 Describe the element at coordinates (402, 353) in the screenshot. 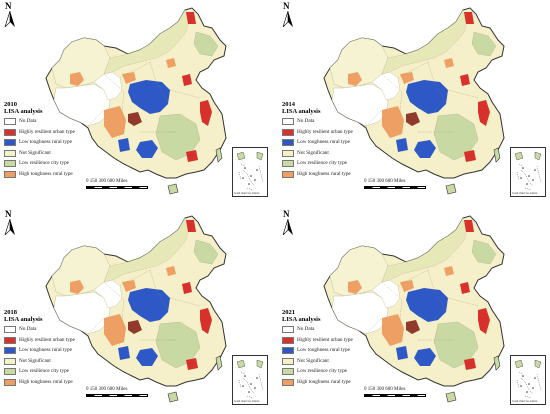

I see `cluster-blue-southwest` at that location.